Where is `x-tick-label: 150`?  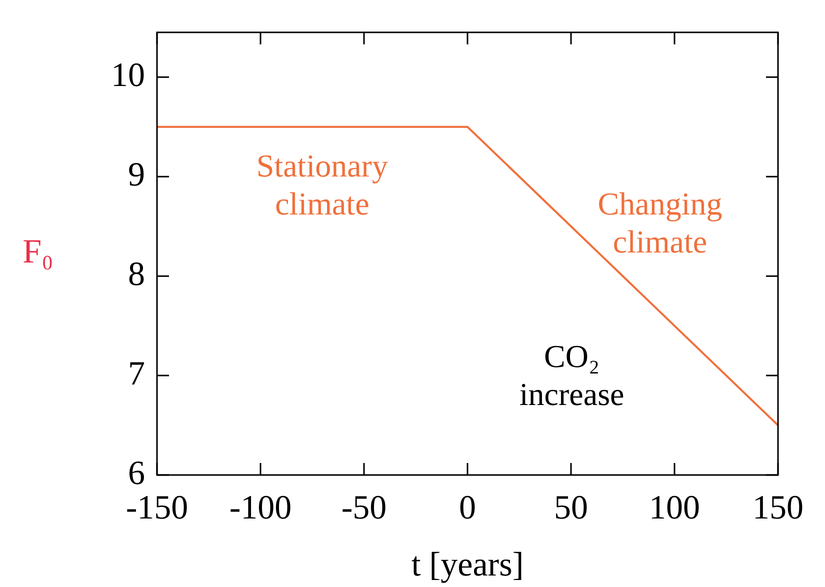 x-tick-label: 150 is located at coordinates (778, 507).